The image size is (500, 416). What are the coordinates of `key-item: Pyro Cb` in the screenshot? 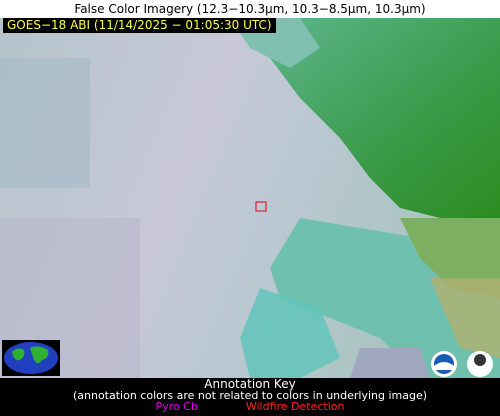 It's located at (176, 406).